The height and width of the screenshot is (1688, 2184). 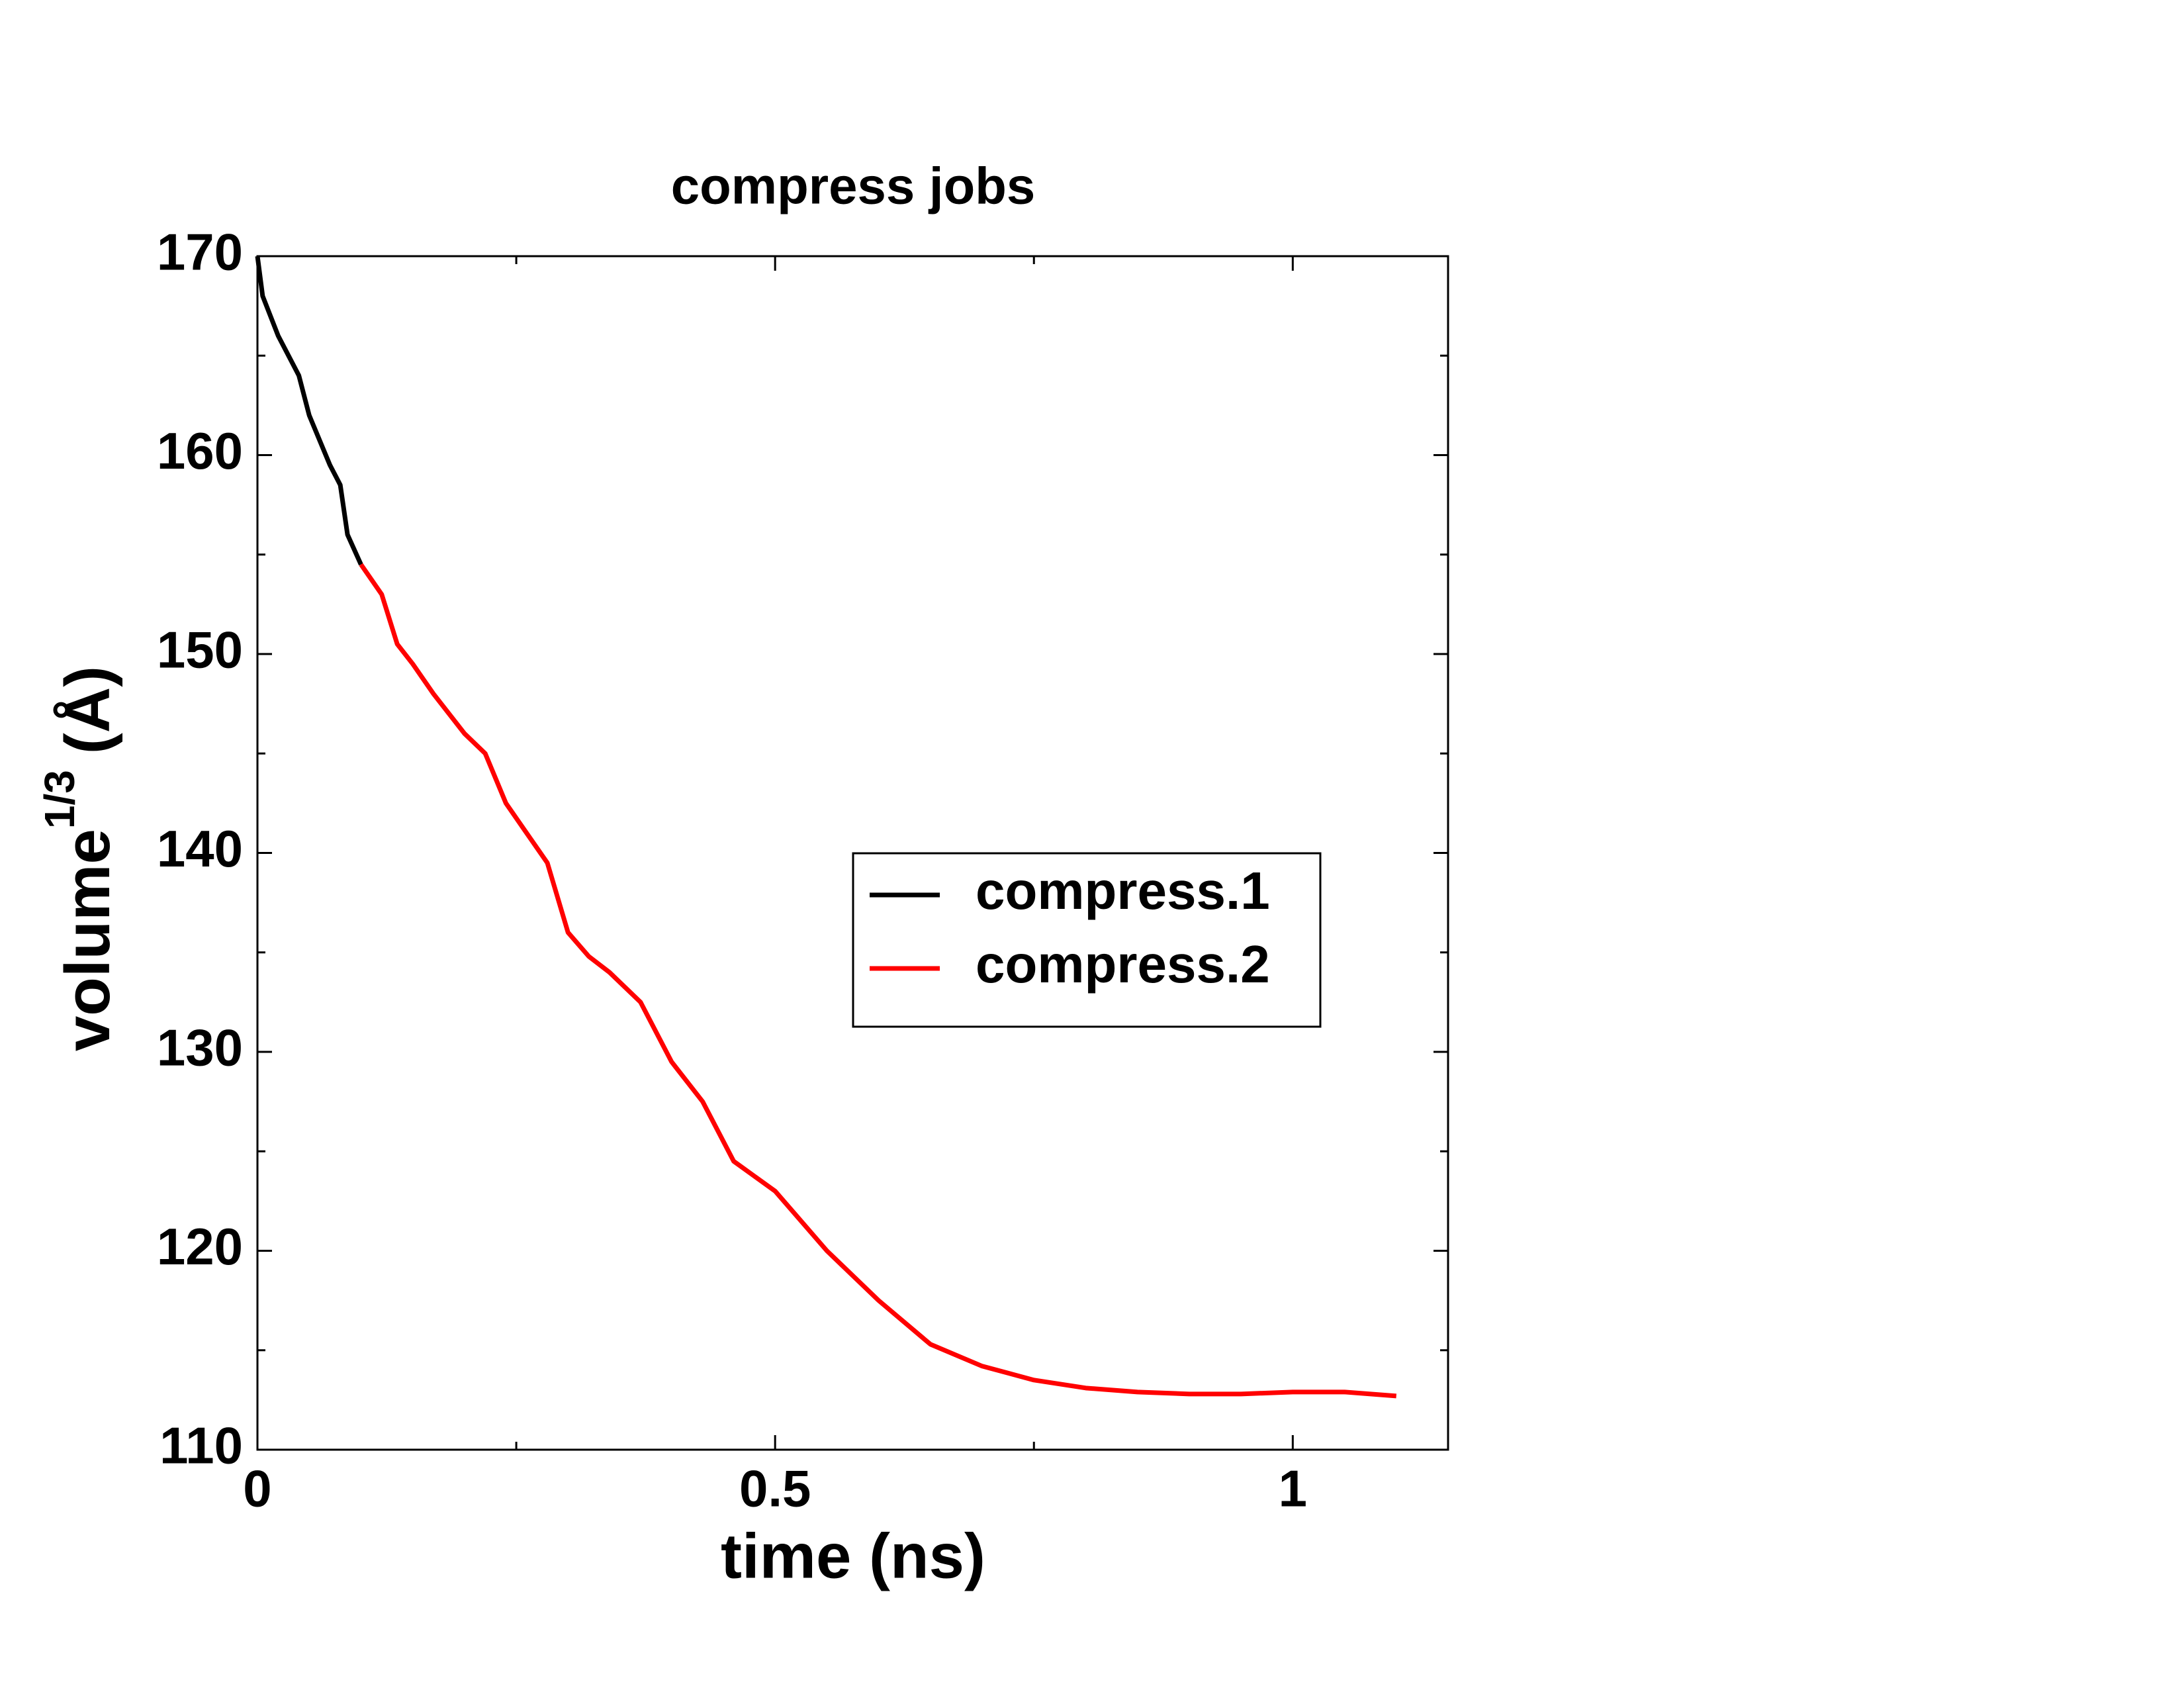 What do you see at coordinates (309, 411) in the screenshot?
I see `data-line` at bounding box center [309, 411].